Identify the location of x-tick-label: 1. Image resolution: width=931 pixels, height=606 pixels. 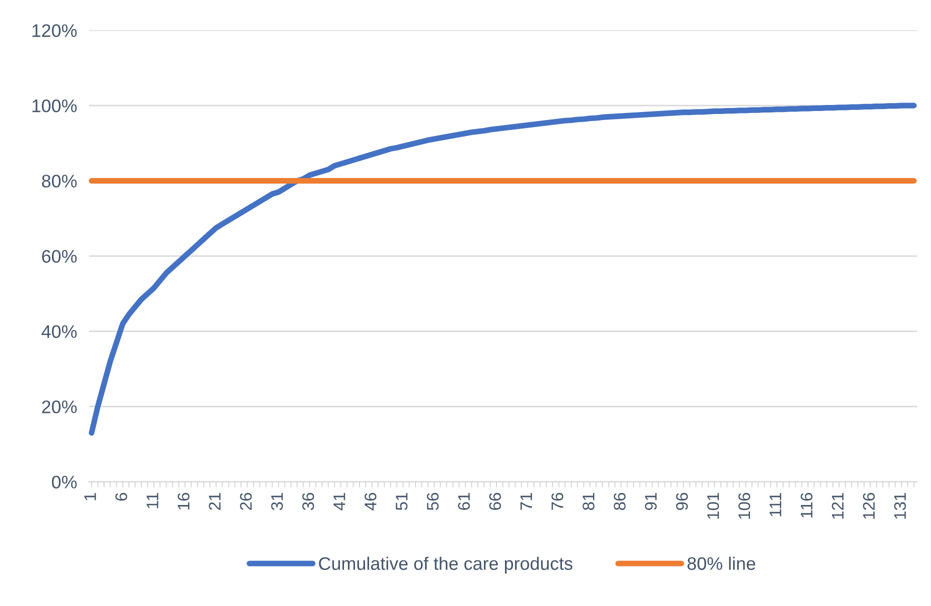
(90, 496).